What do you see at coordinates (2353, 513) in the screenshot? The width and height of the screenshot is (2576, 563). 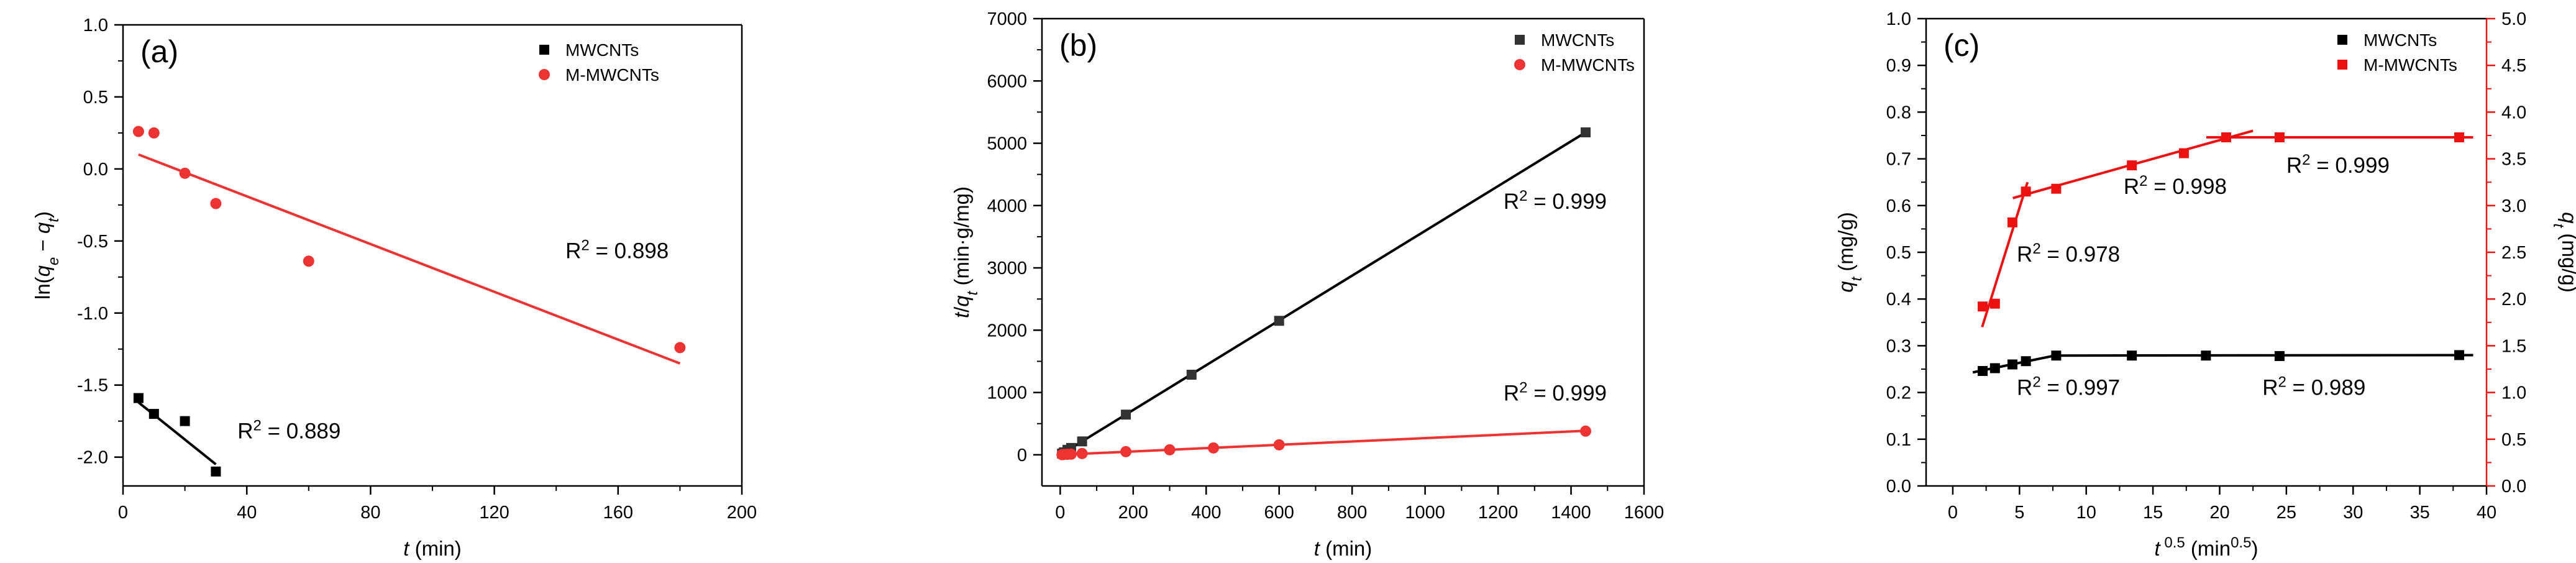 I see `x-tick-label: 30` at bounding box center [2353, 513].